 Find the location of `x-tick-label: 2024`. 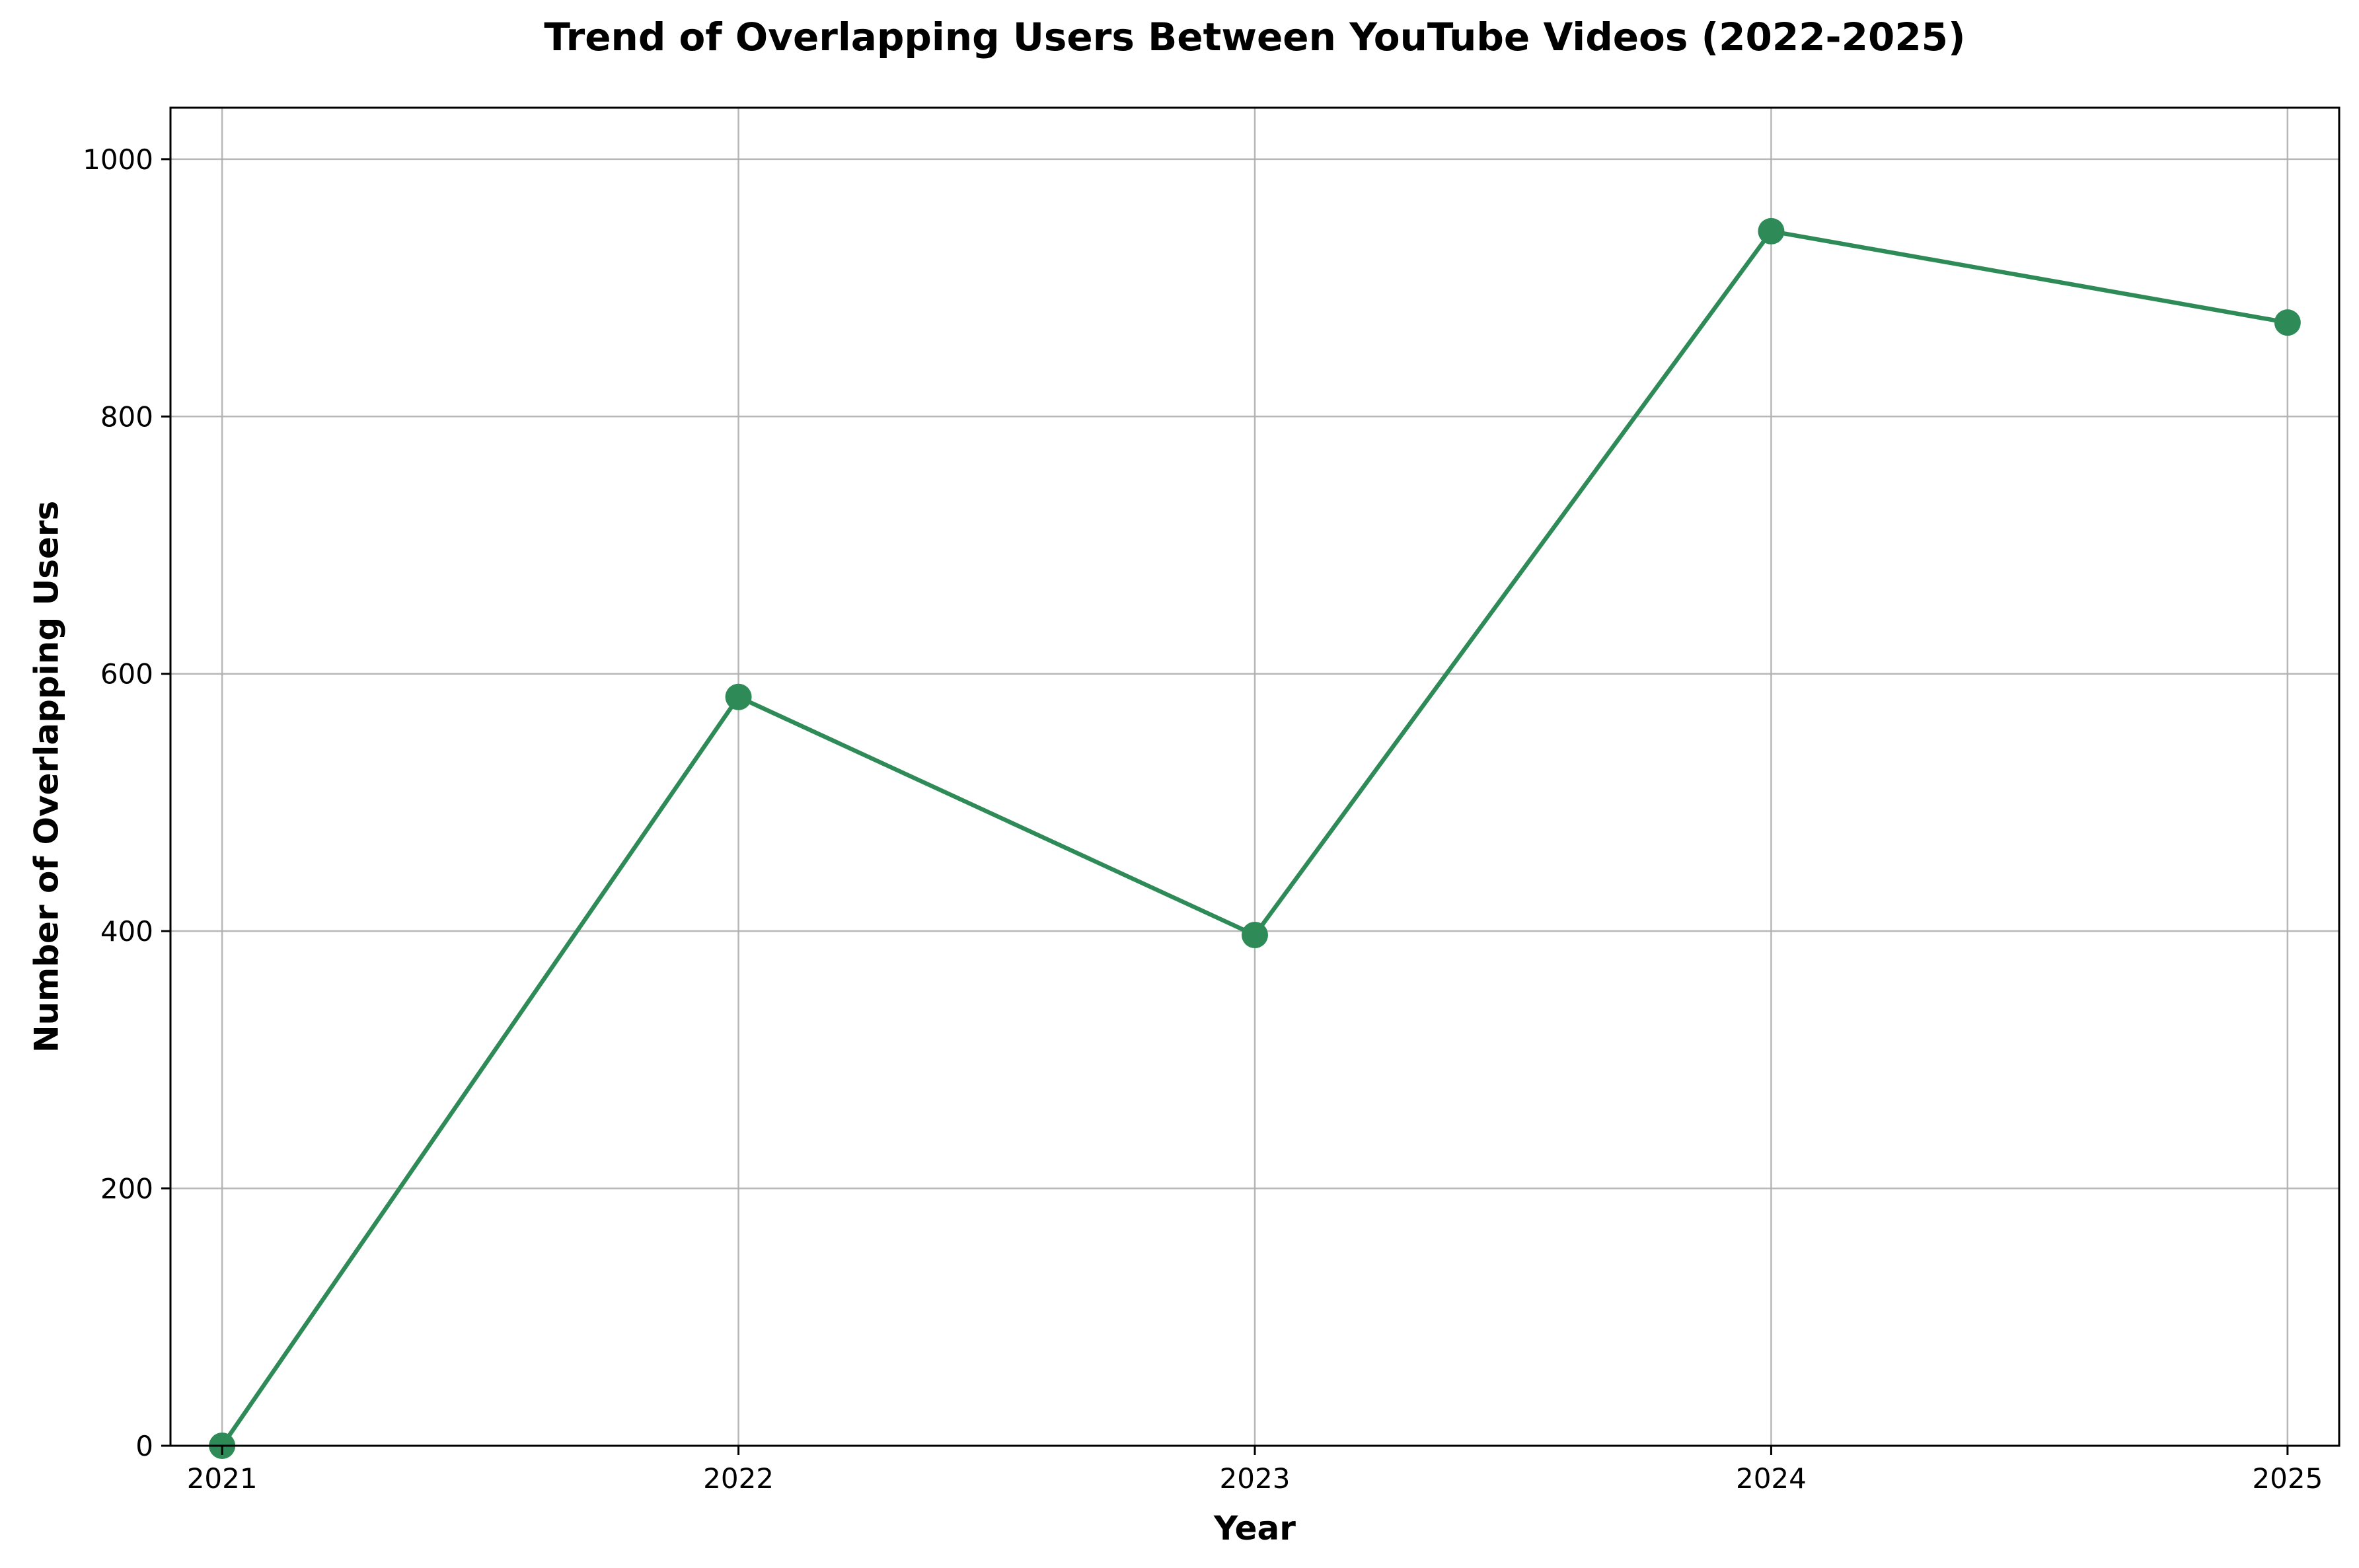

x-tick-label: 2024 is located at coordinates (1771, 1478).